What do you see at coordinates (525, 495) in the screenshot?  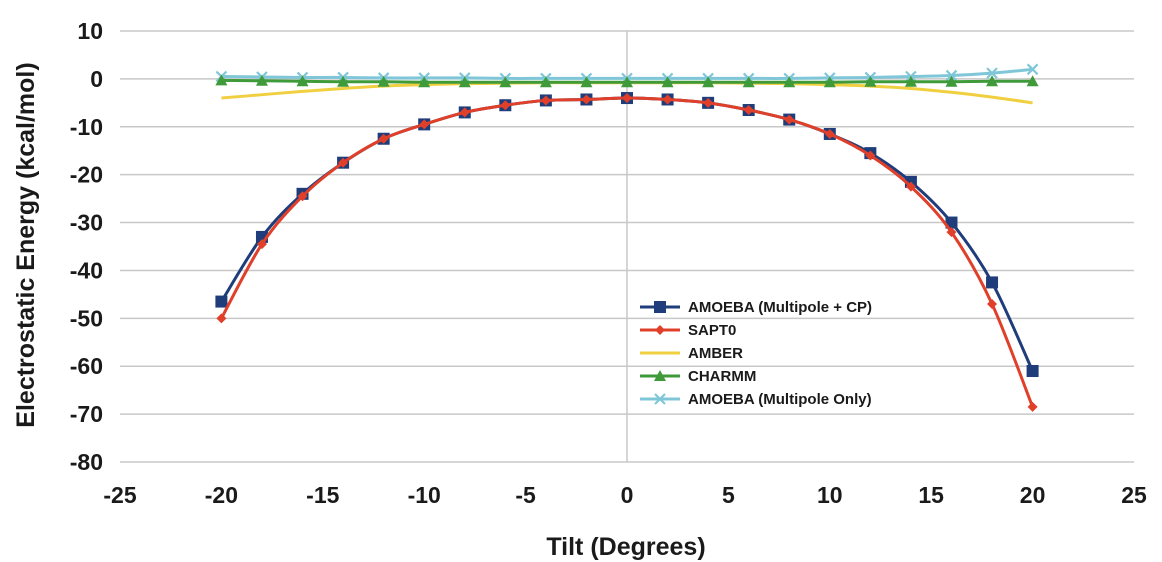 I see `x-tick-label: -5` at bounding box center [525, 495].